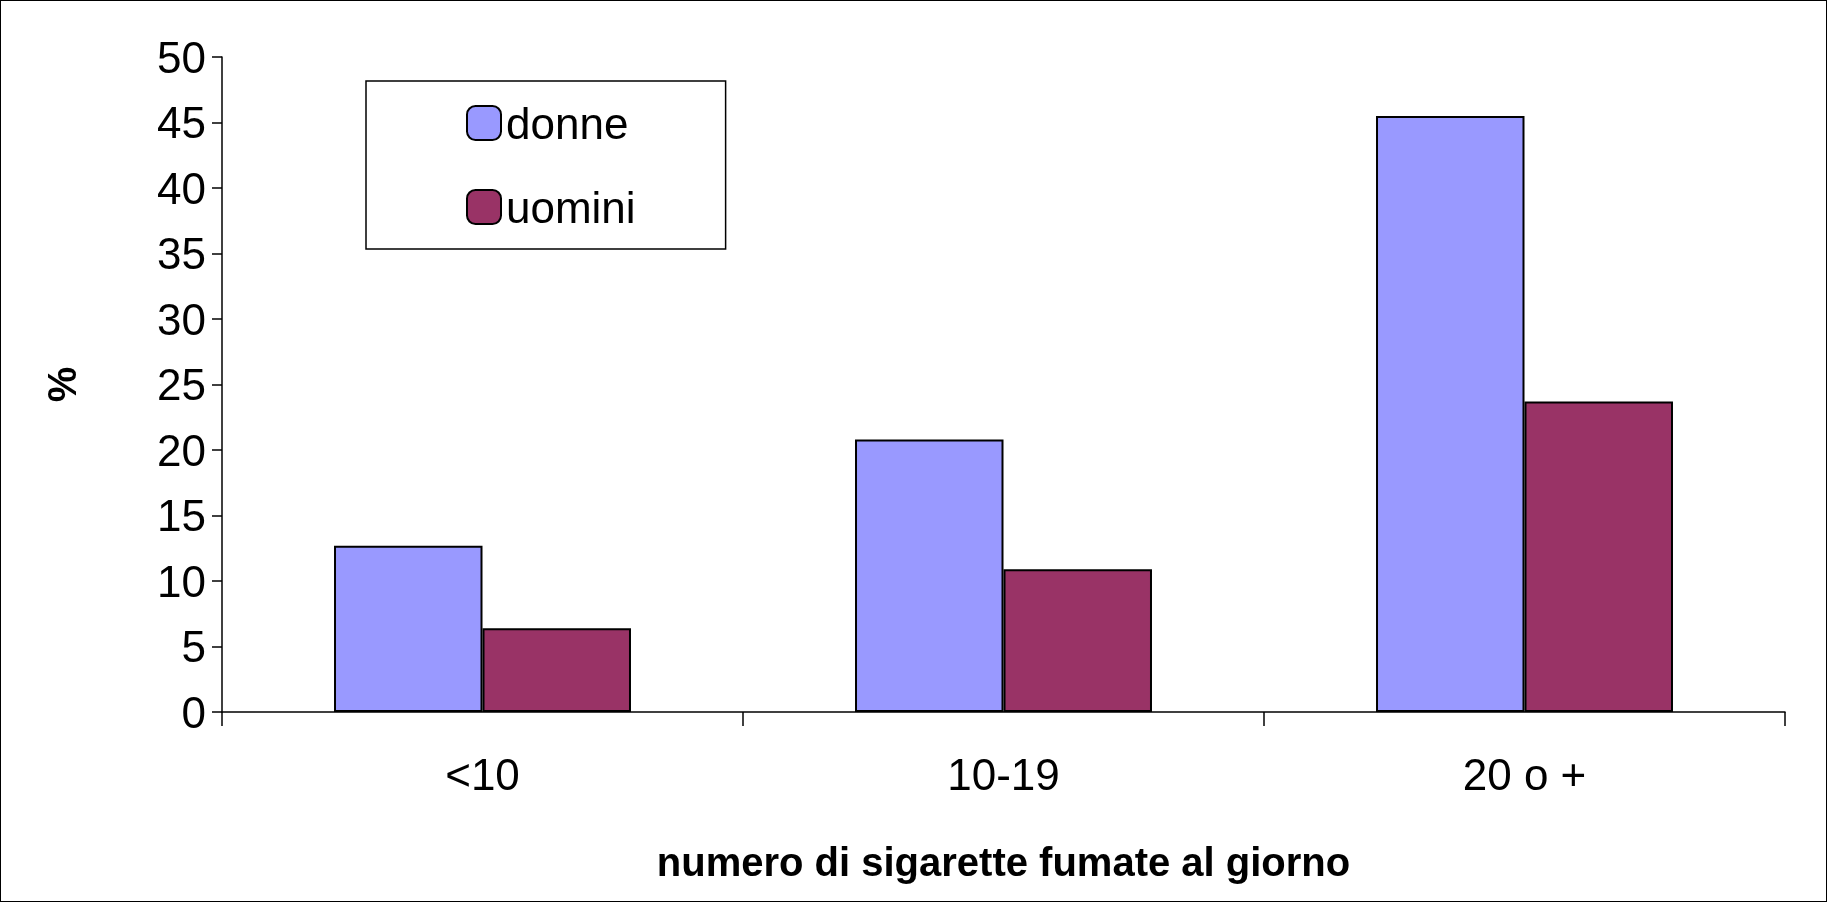  Describe the element at coordinates (571, 207) in the screenshot. I see `legend-label: uomini` at that location.